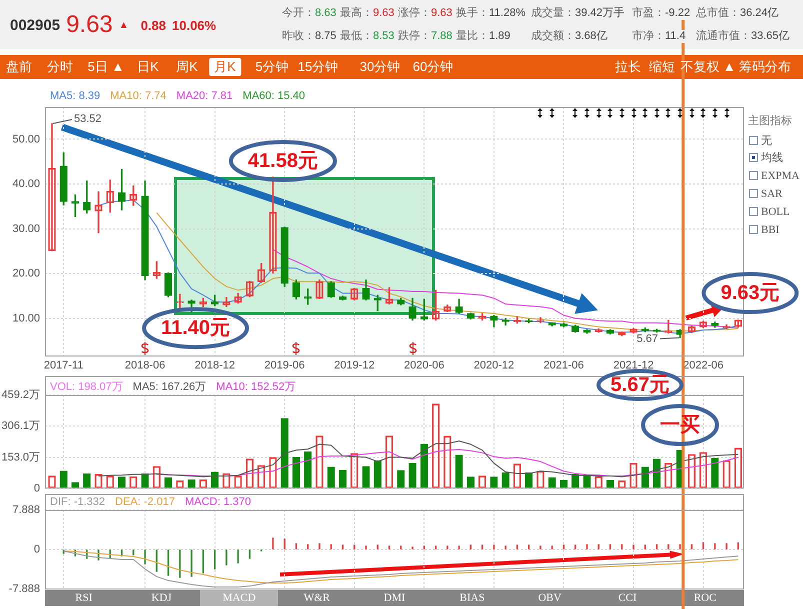 This screenshot has height=609, width=803. Describe the element at coordinates (705, 598) in the screenshot. I see `text: ROC` at that location.